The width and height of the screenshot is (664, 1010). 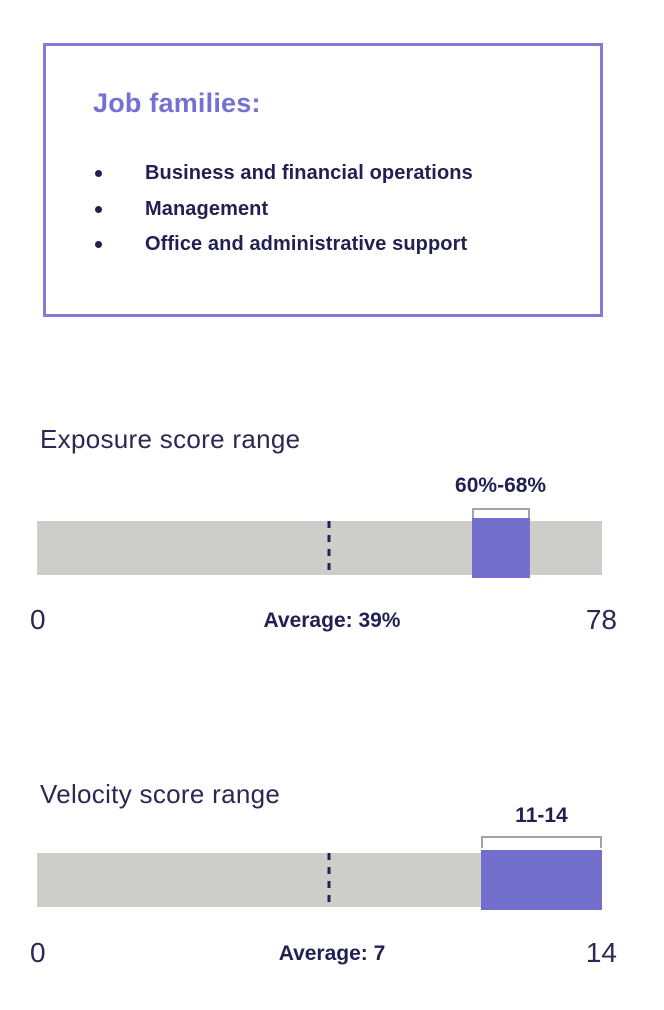 I want to click on score-track: 11-14, so click(x=319, y=857).